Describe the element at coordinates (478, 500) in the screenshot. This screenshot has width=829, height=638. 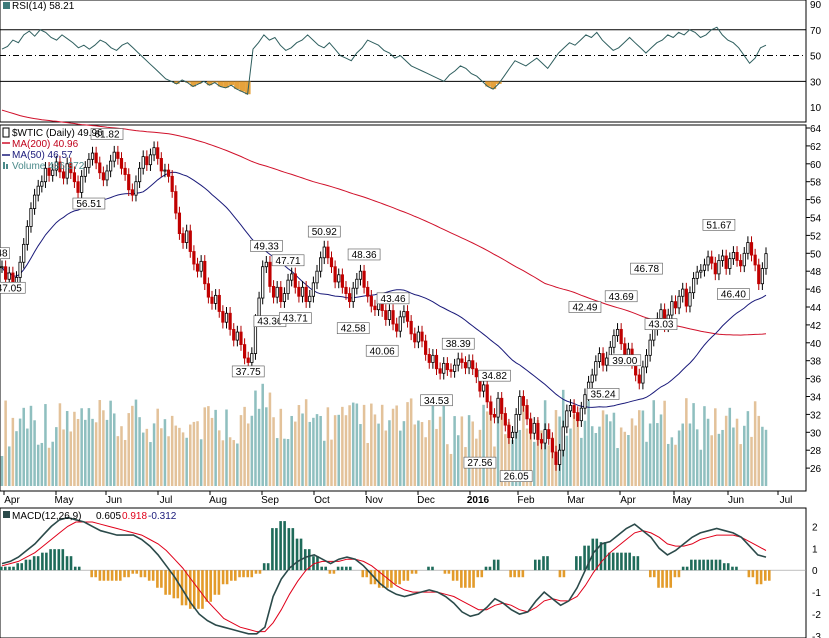
I see `x-tick-label: 2016` at that location.